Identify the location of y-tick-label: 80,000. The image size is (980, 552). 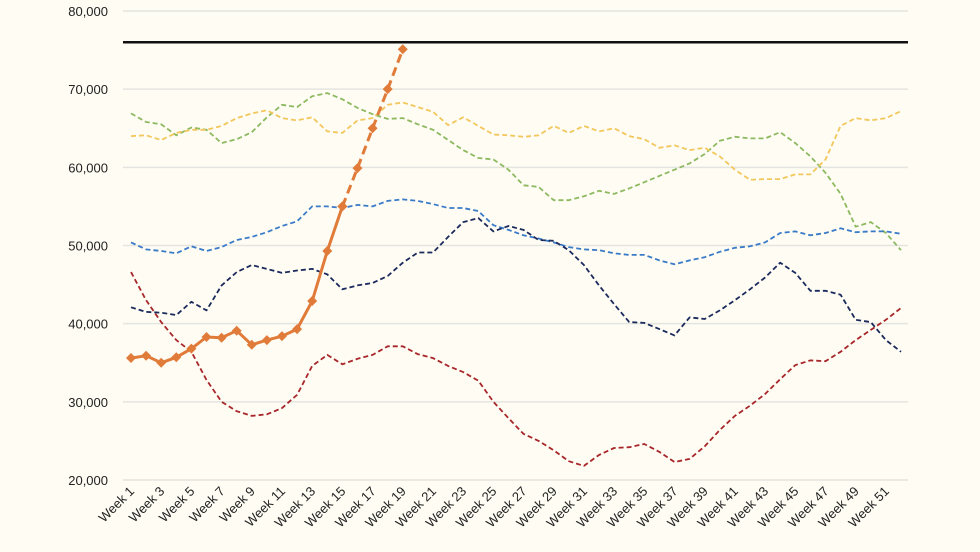
(88, 11).